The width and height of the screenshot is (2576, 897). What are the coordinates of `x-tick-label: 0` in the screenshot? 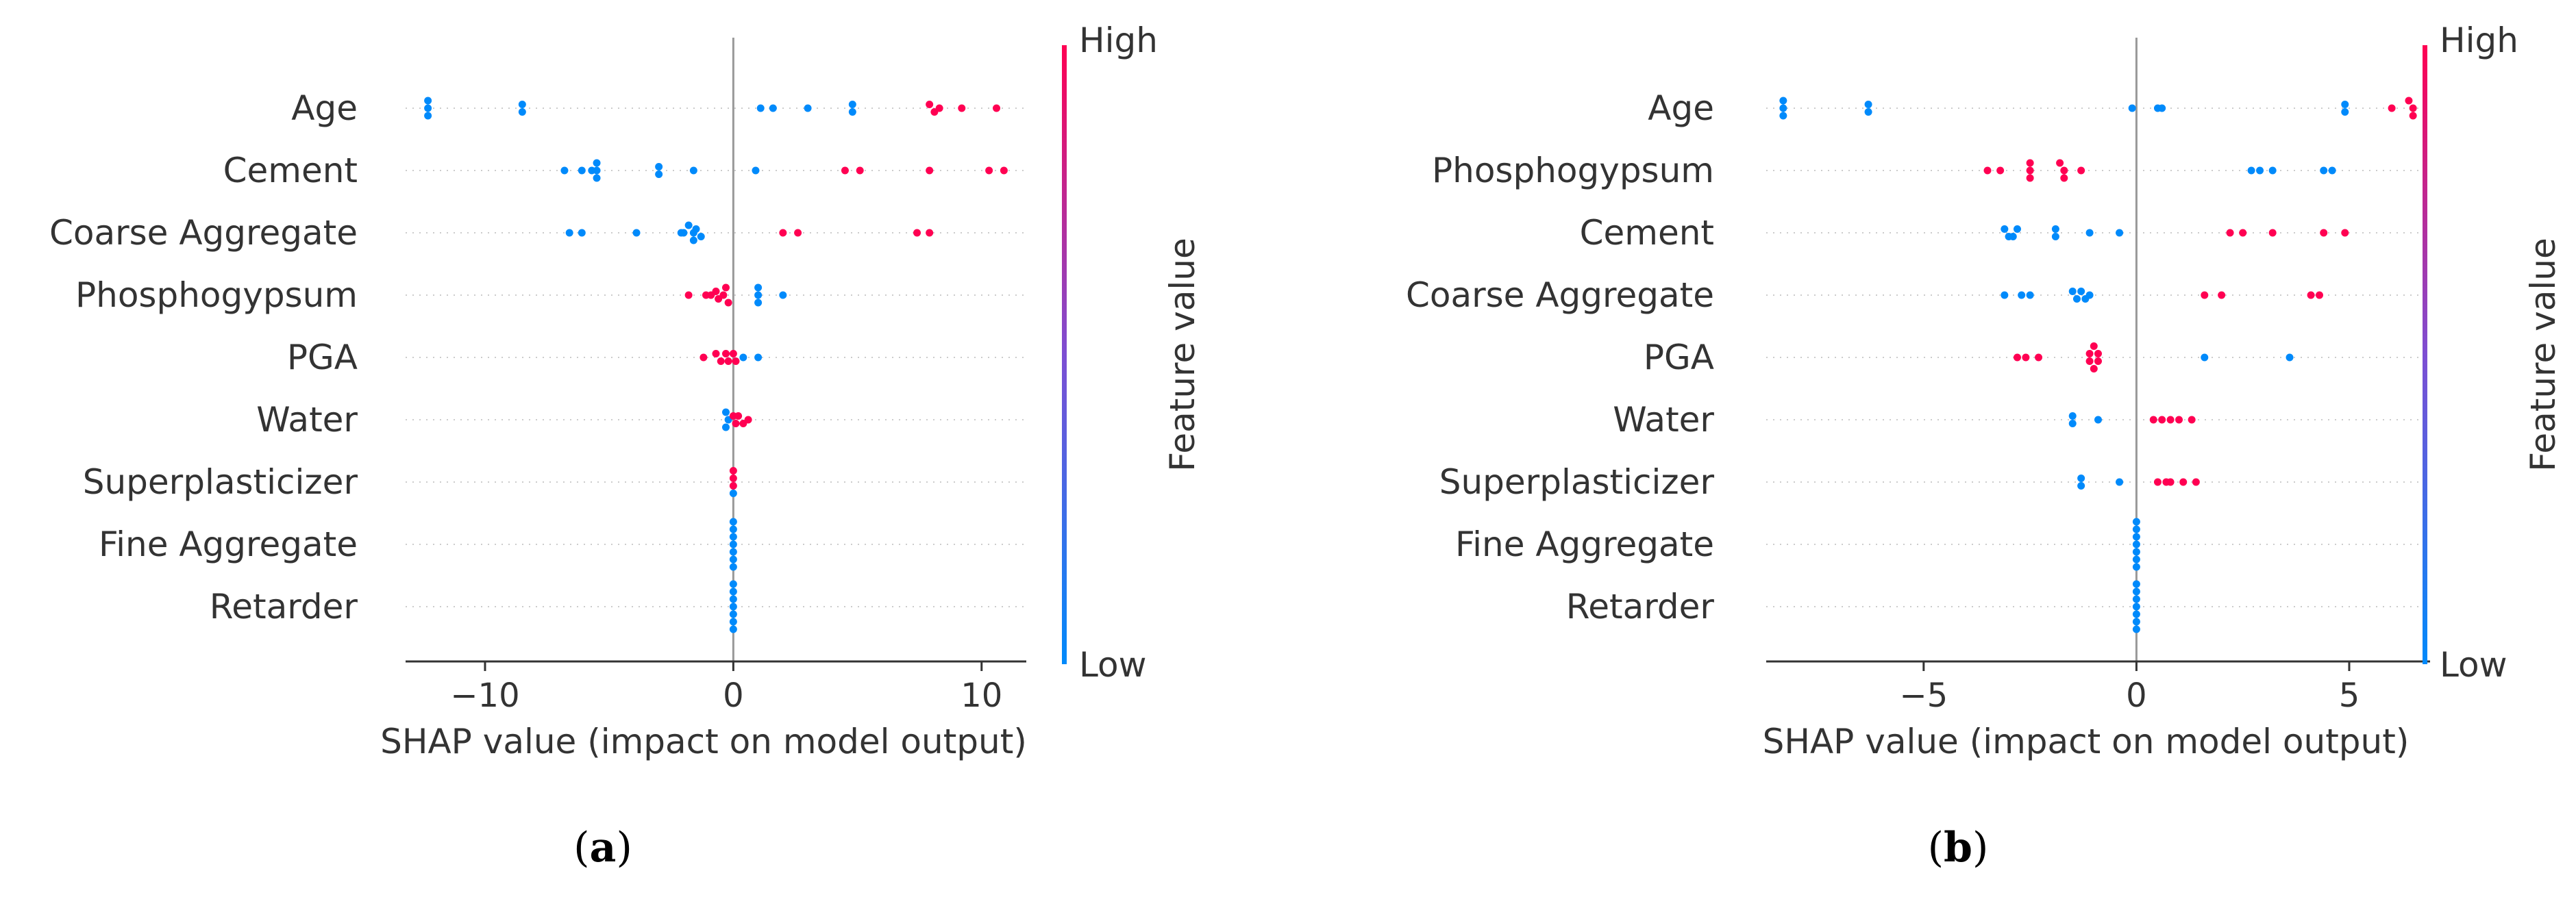 It's located at (2136, 696).